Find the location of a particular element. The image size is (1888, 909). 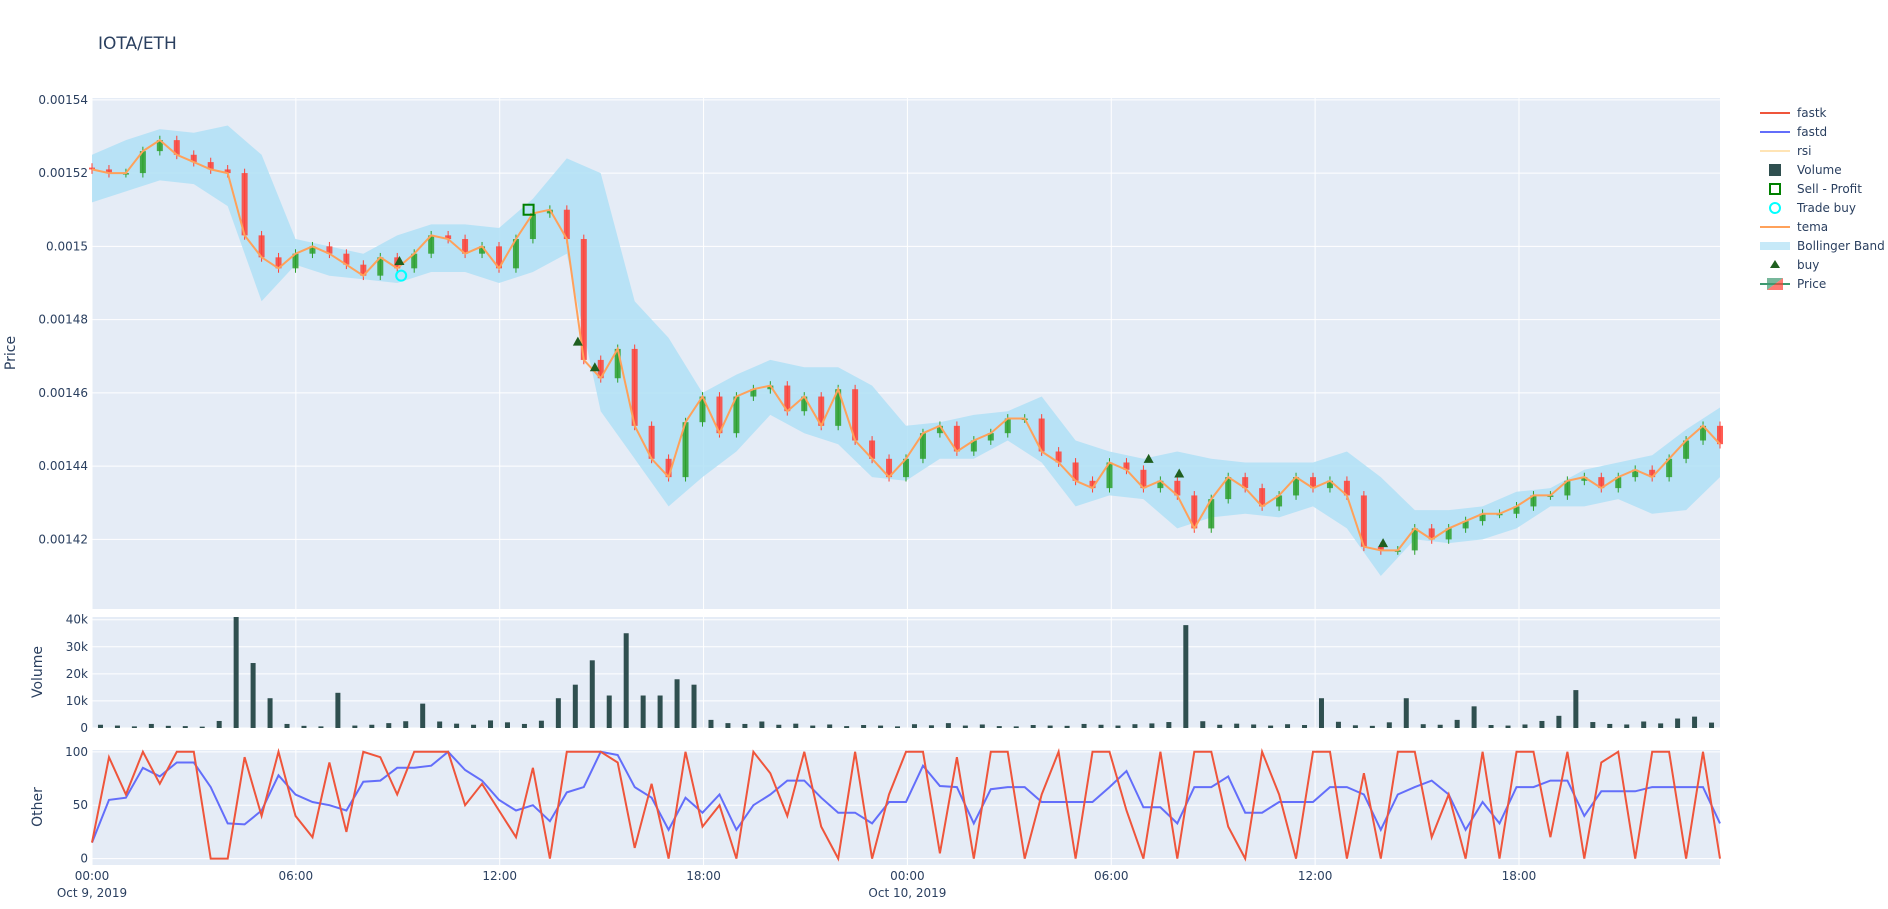

x-tick-label: 18:00 is located at coordinates (1519, 876).